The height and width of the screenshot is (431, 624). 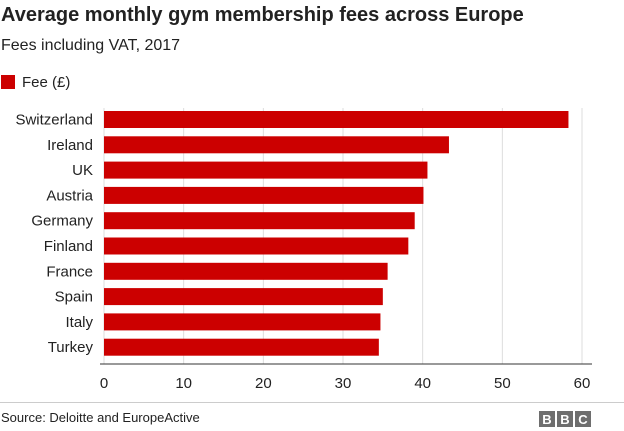 I want to click on x-tick-label: 10, so click(x=183, y=383).